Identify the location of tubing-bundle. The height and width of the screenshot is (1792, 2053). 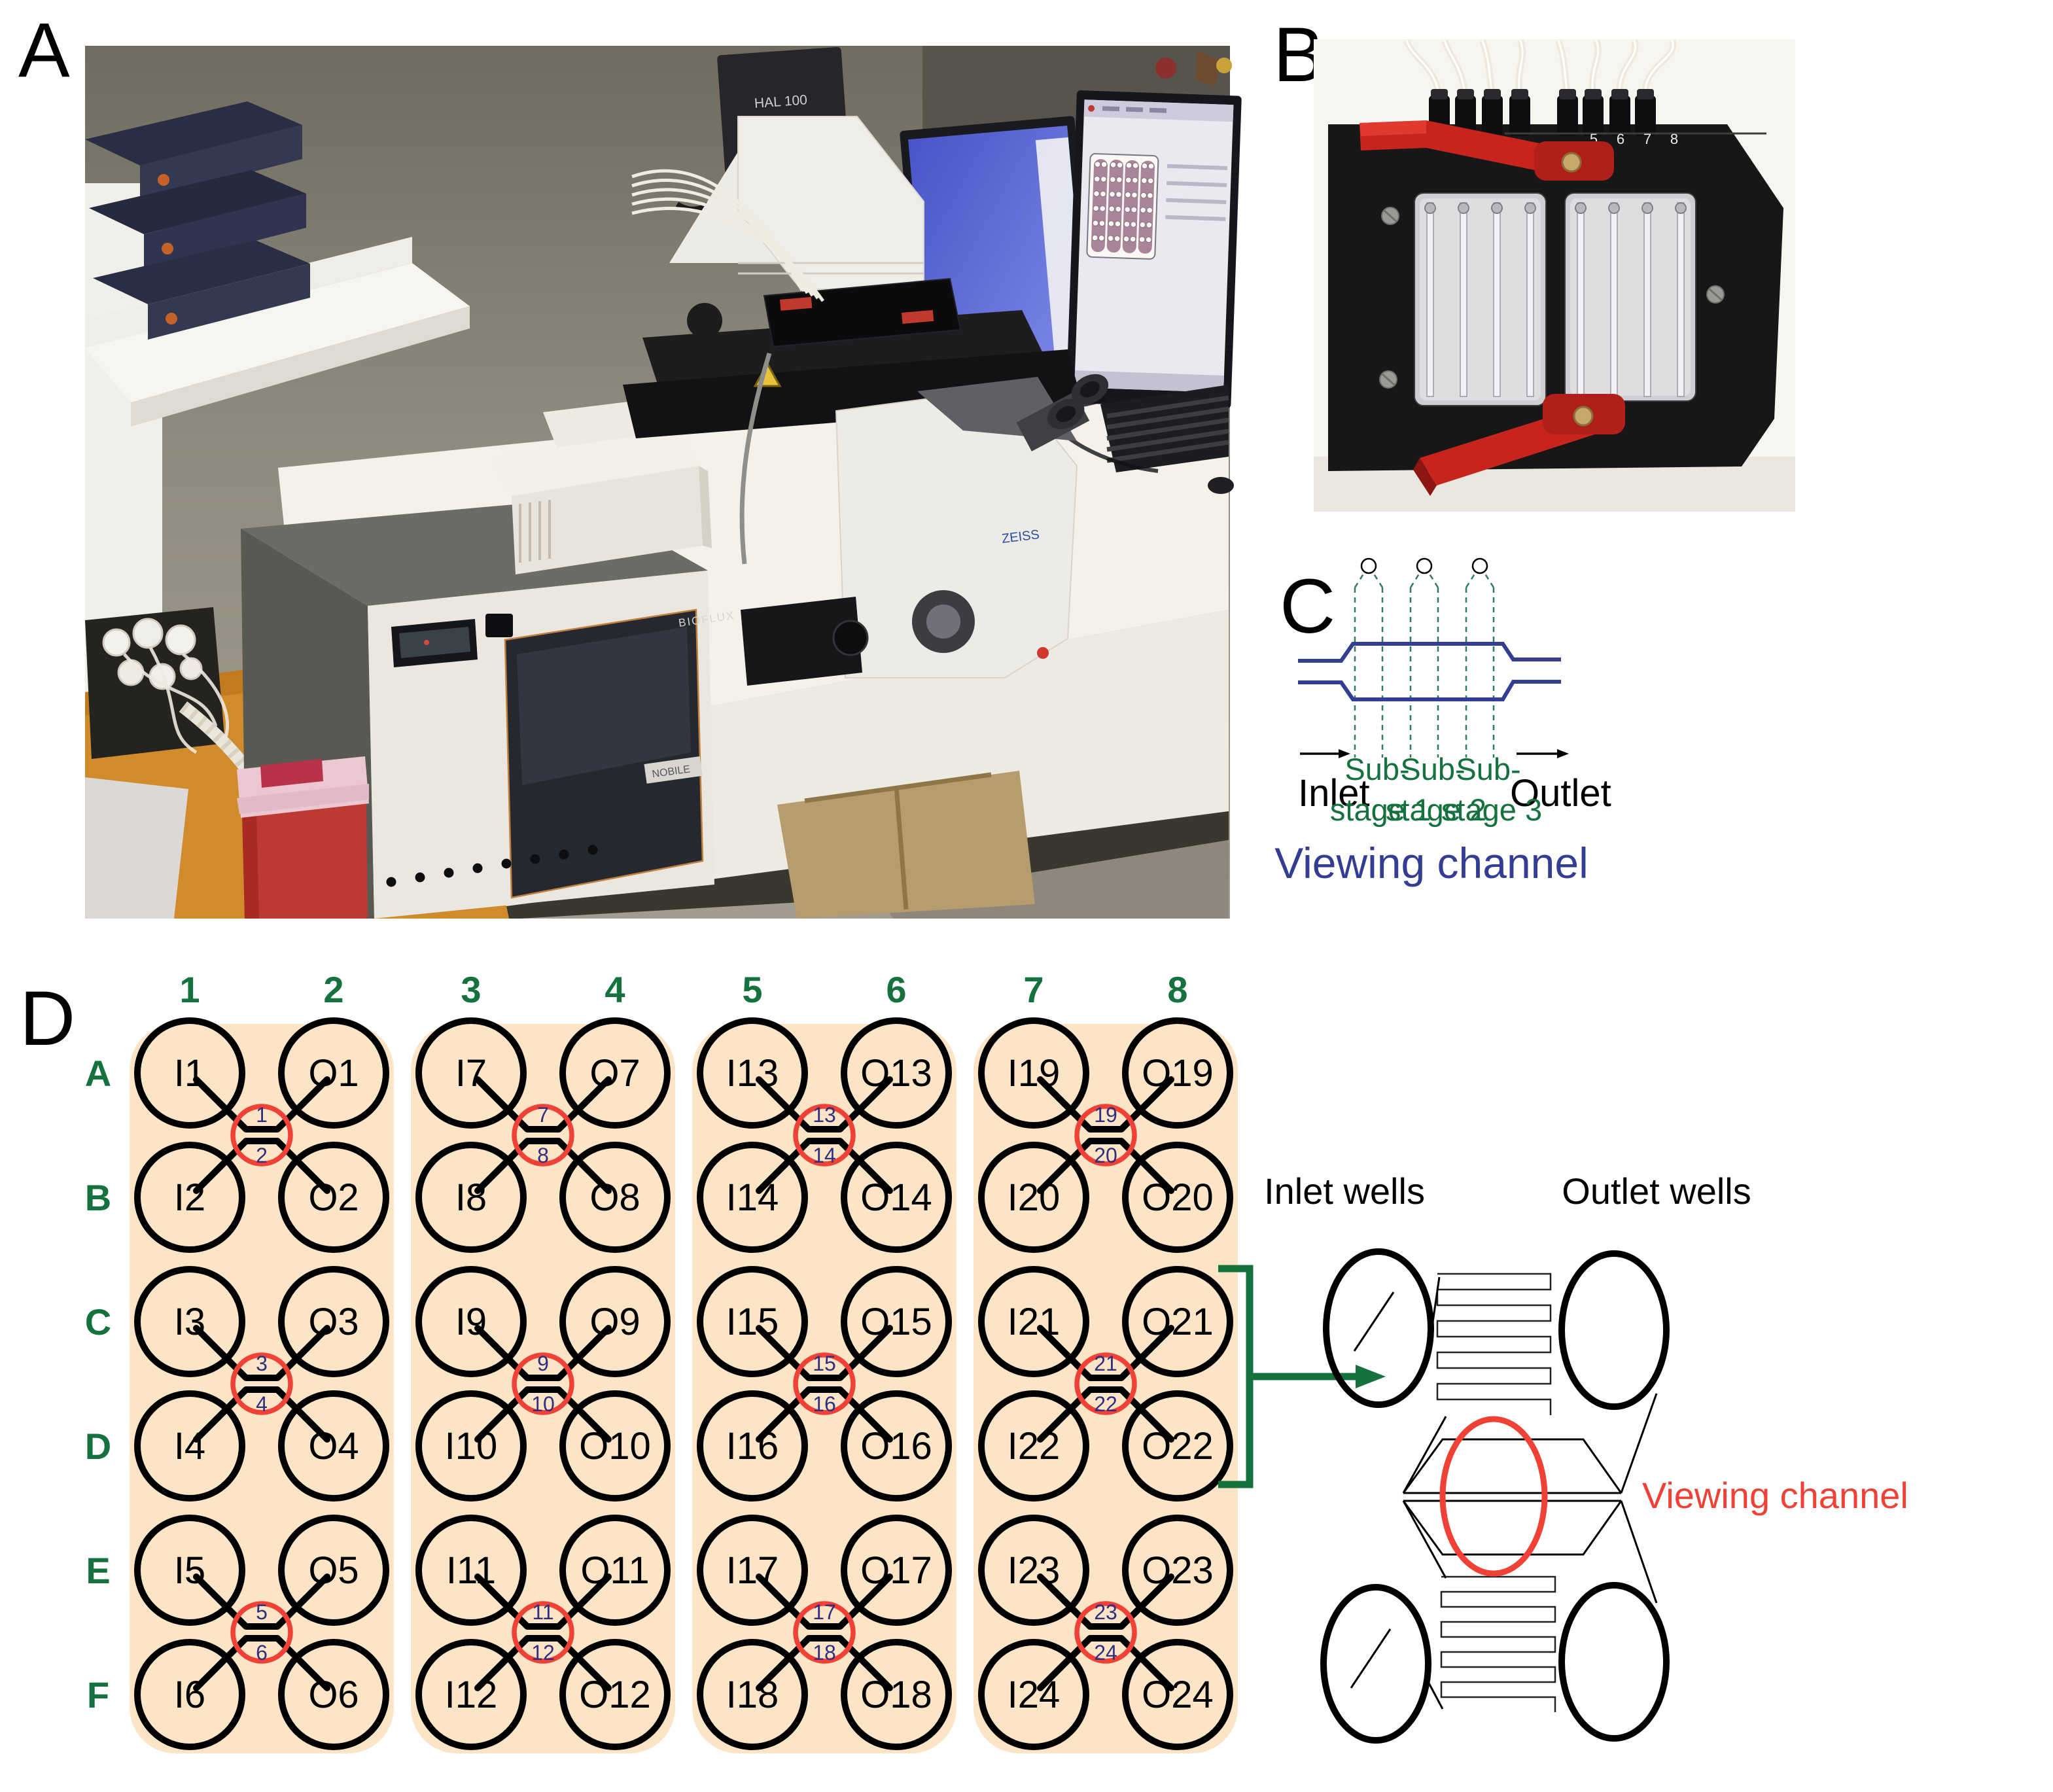
(1540, 69).